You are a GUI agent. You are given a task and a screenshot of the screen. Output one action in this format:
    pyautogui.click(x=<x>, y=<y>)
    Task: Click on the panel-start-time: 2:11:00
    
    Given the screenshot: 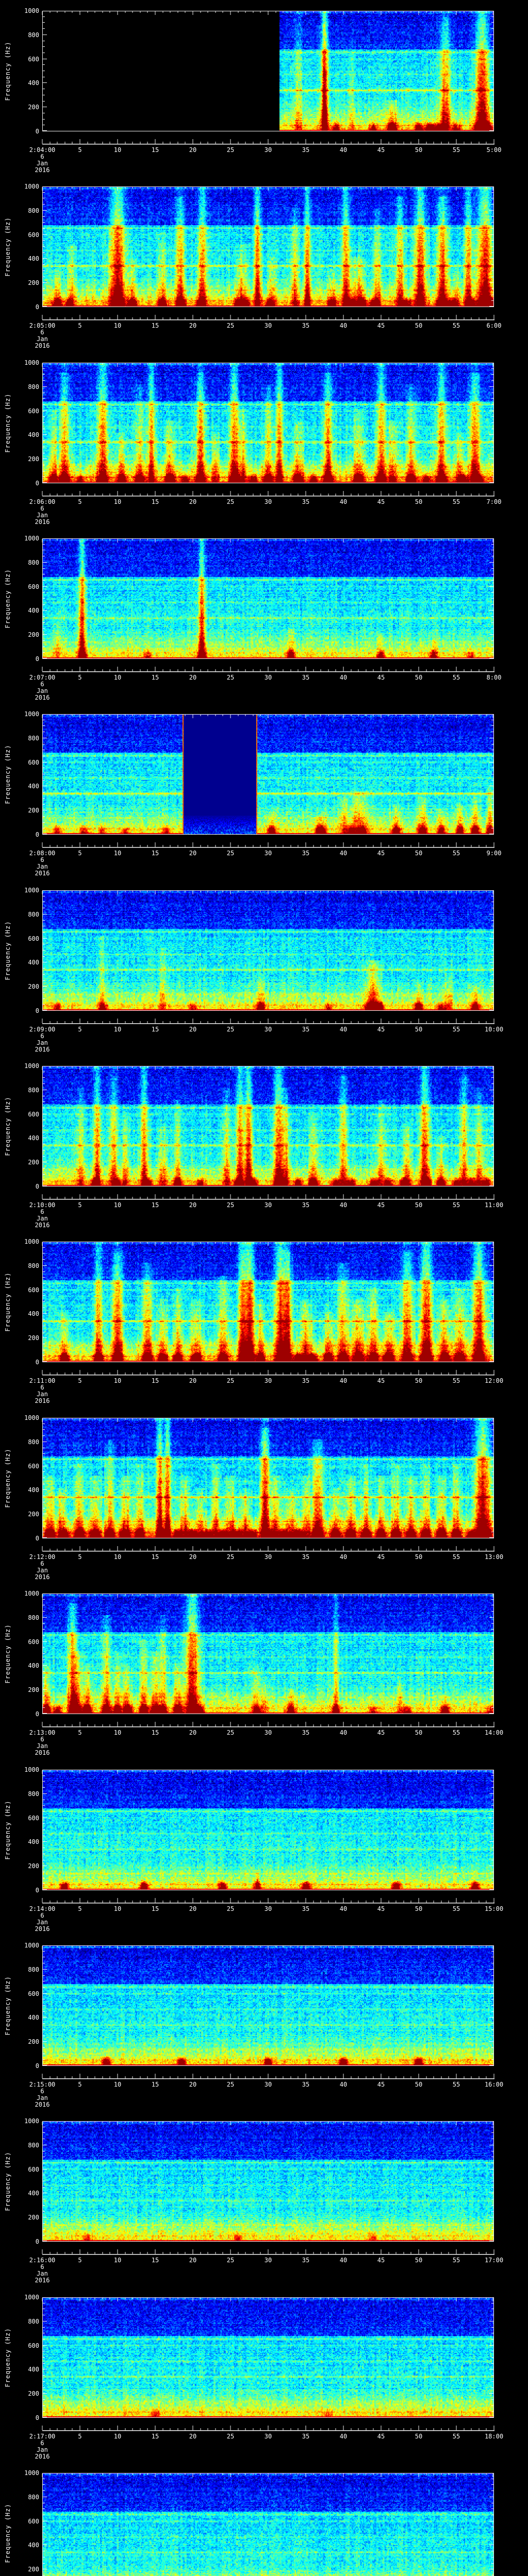 What is the action you would take?
    pyautogui.click(x=42, y=1380)
    